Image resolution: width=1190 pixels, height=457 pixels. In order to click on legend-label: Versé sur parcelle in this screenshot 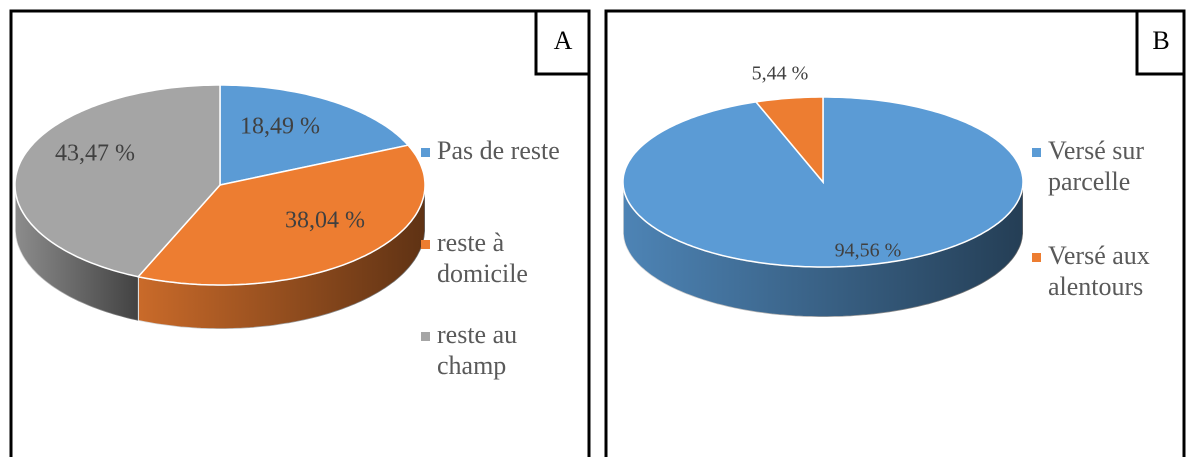, I will do `click(1096, 166)`.